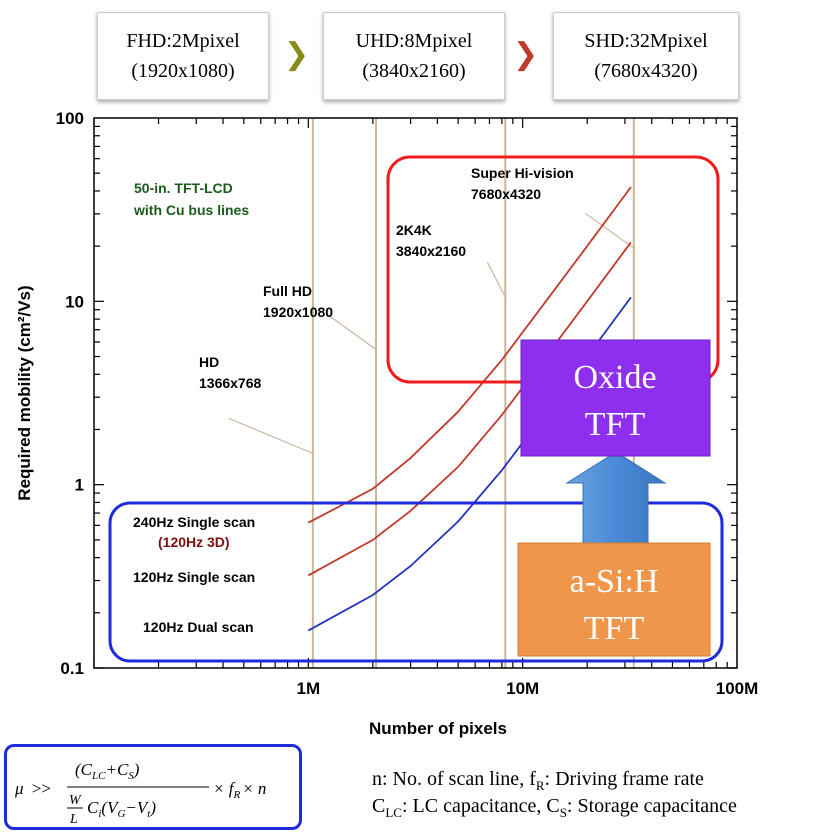 This screenshot has width=836, height=834. Describe the element at coordinates (563, 812) in the screenshot. I see `note2-sub2: S` at that location.